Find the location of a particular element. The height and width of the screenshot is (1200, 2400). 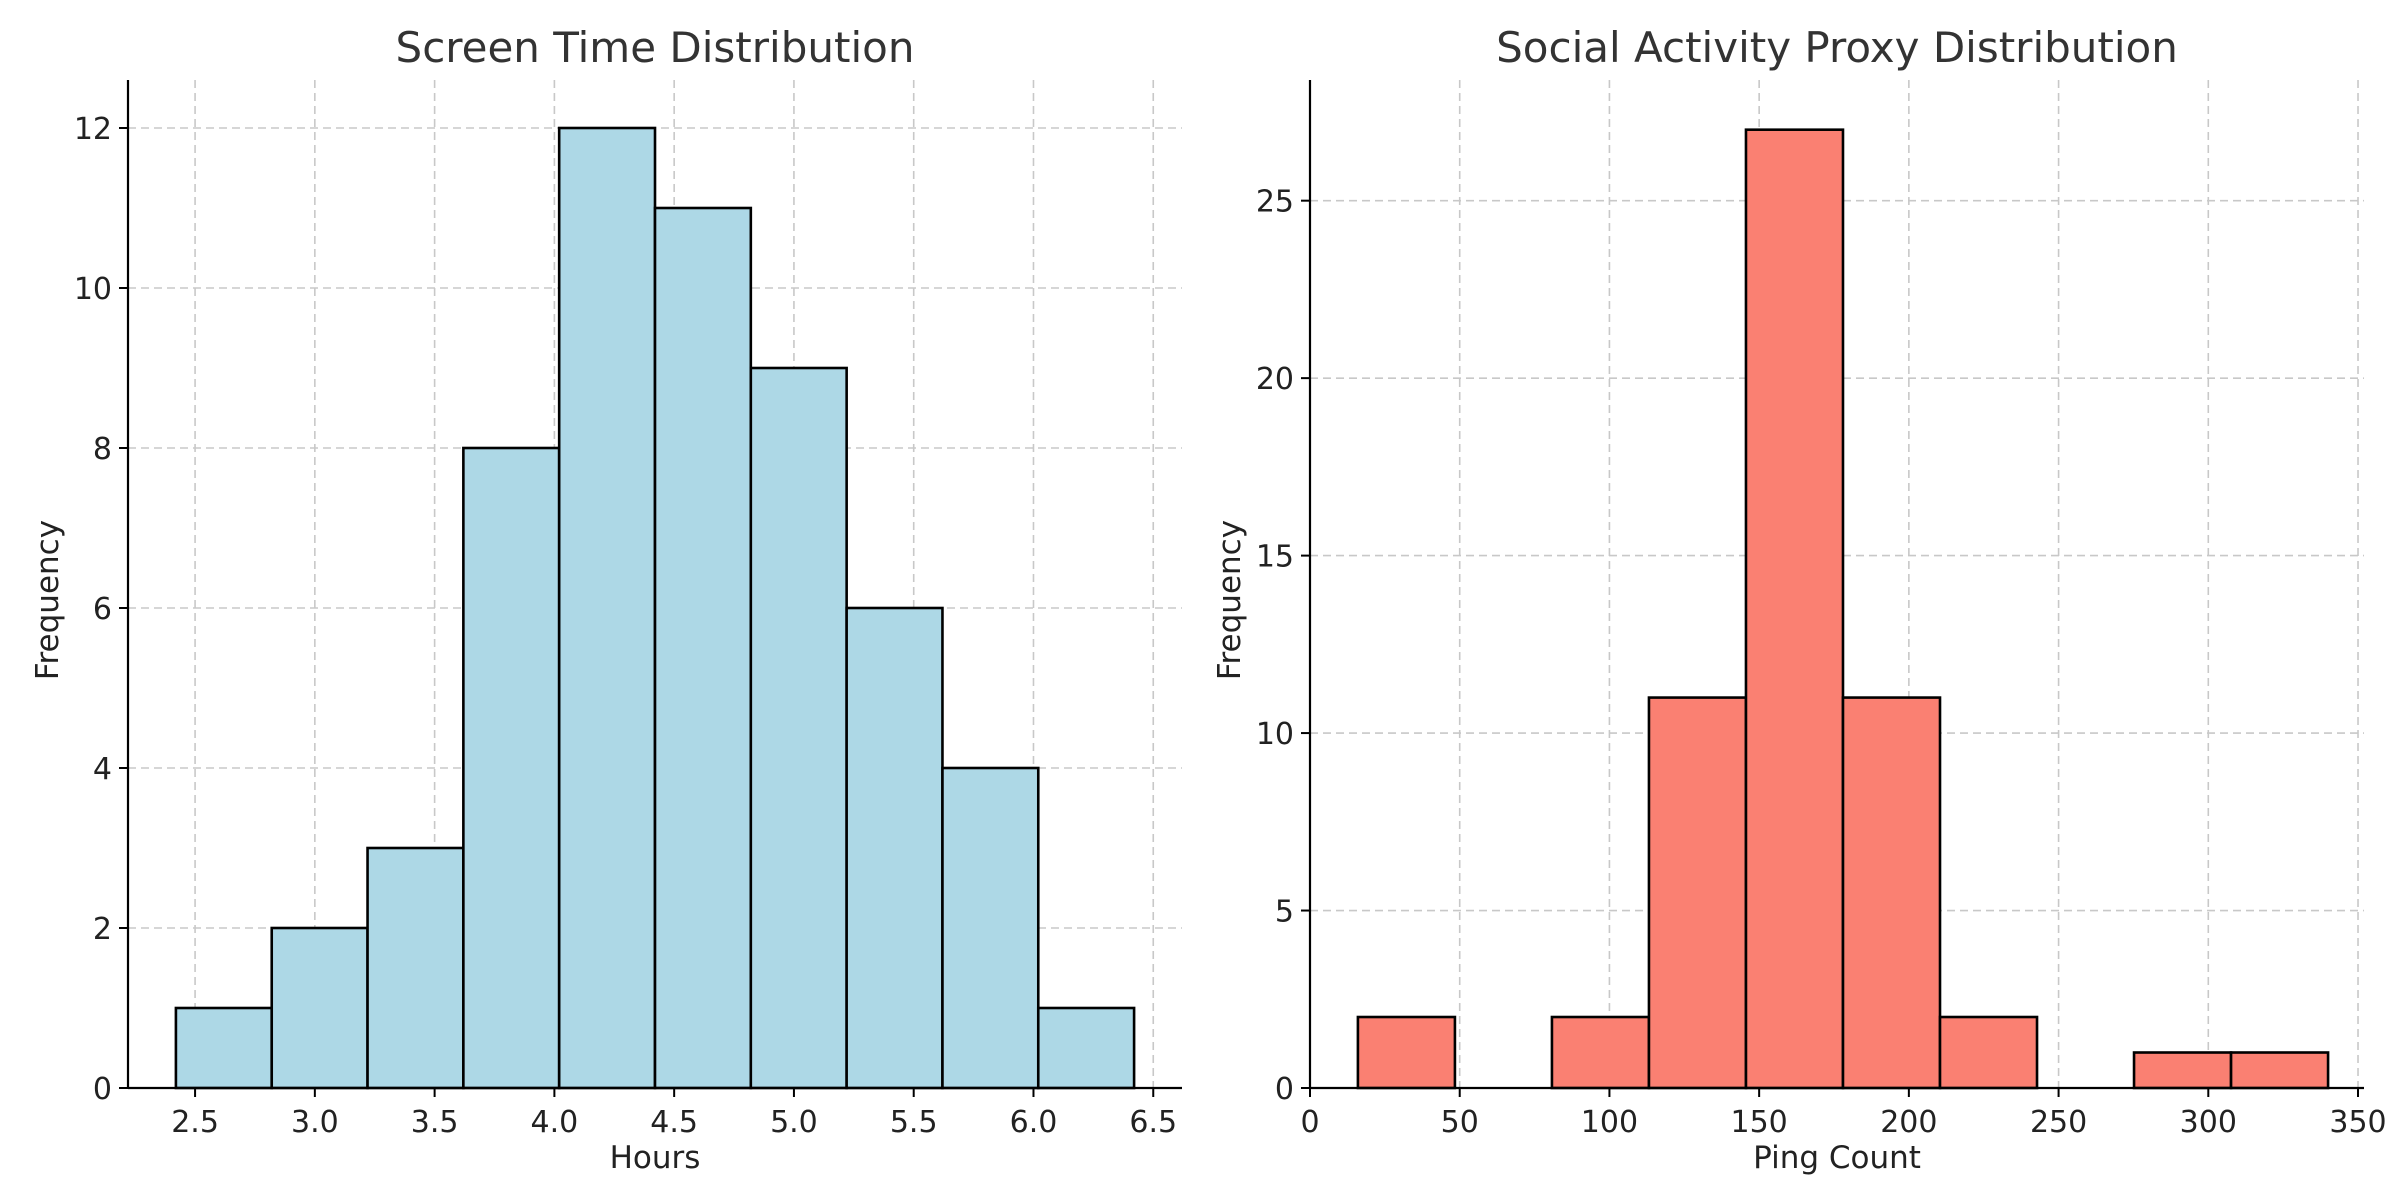

x-tick-label: 200 is located at coordinates (1908, 1122).